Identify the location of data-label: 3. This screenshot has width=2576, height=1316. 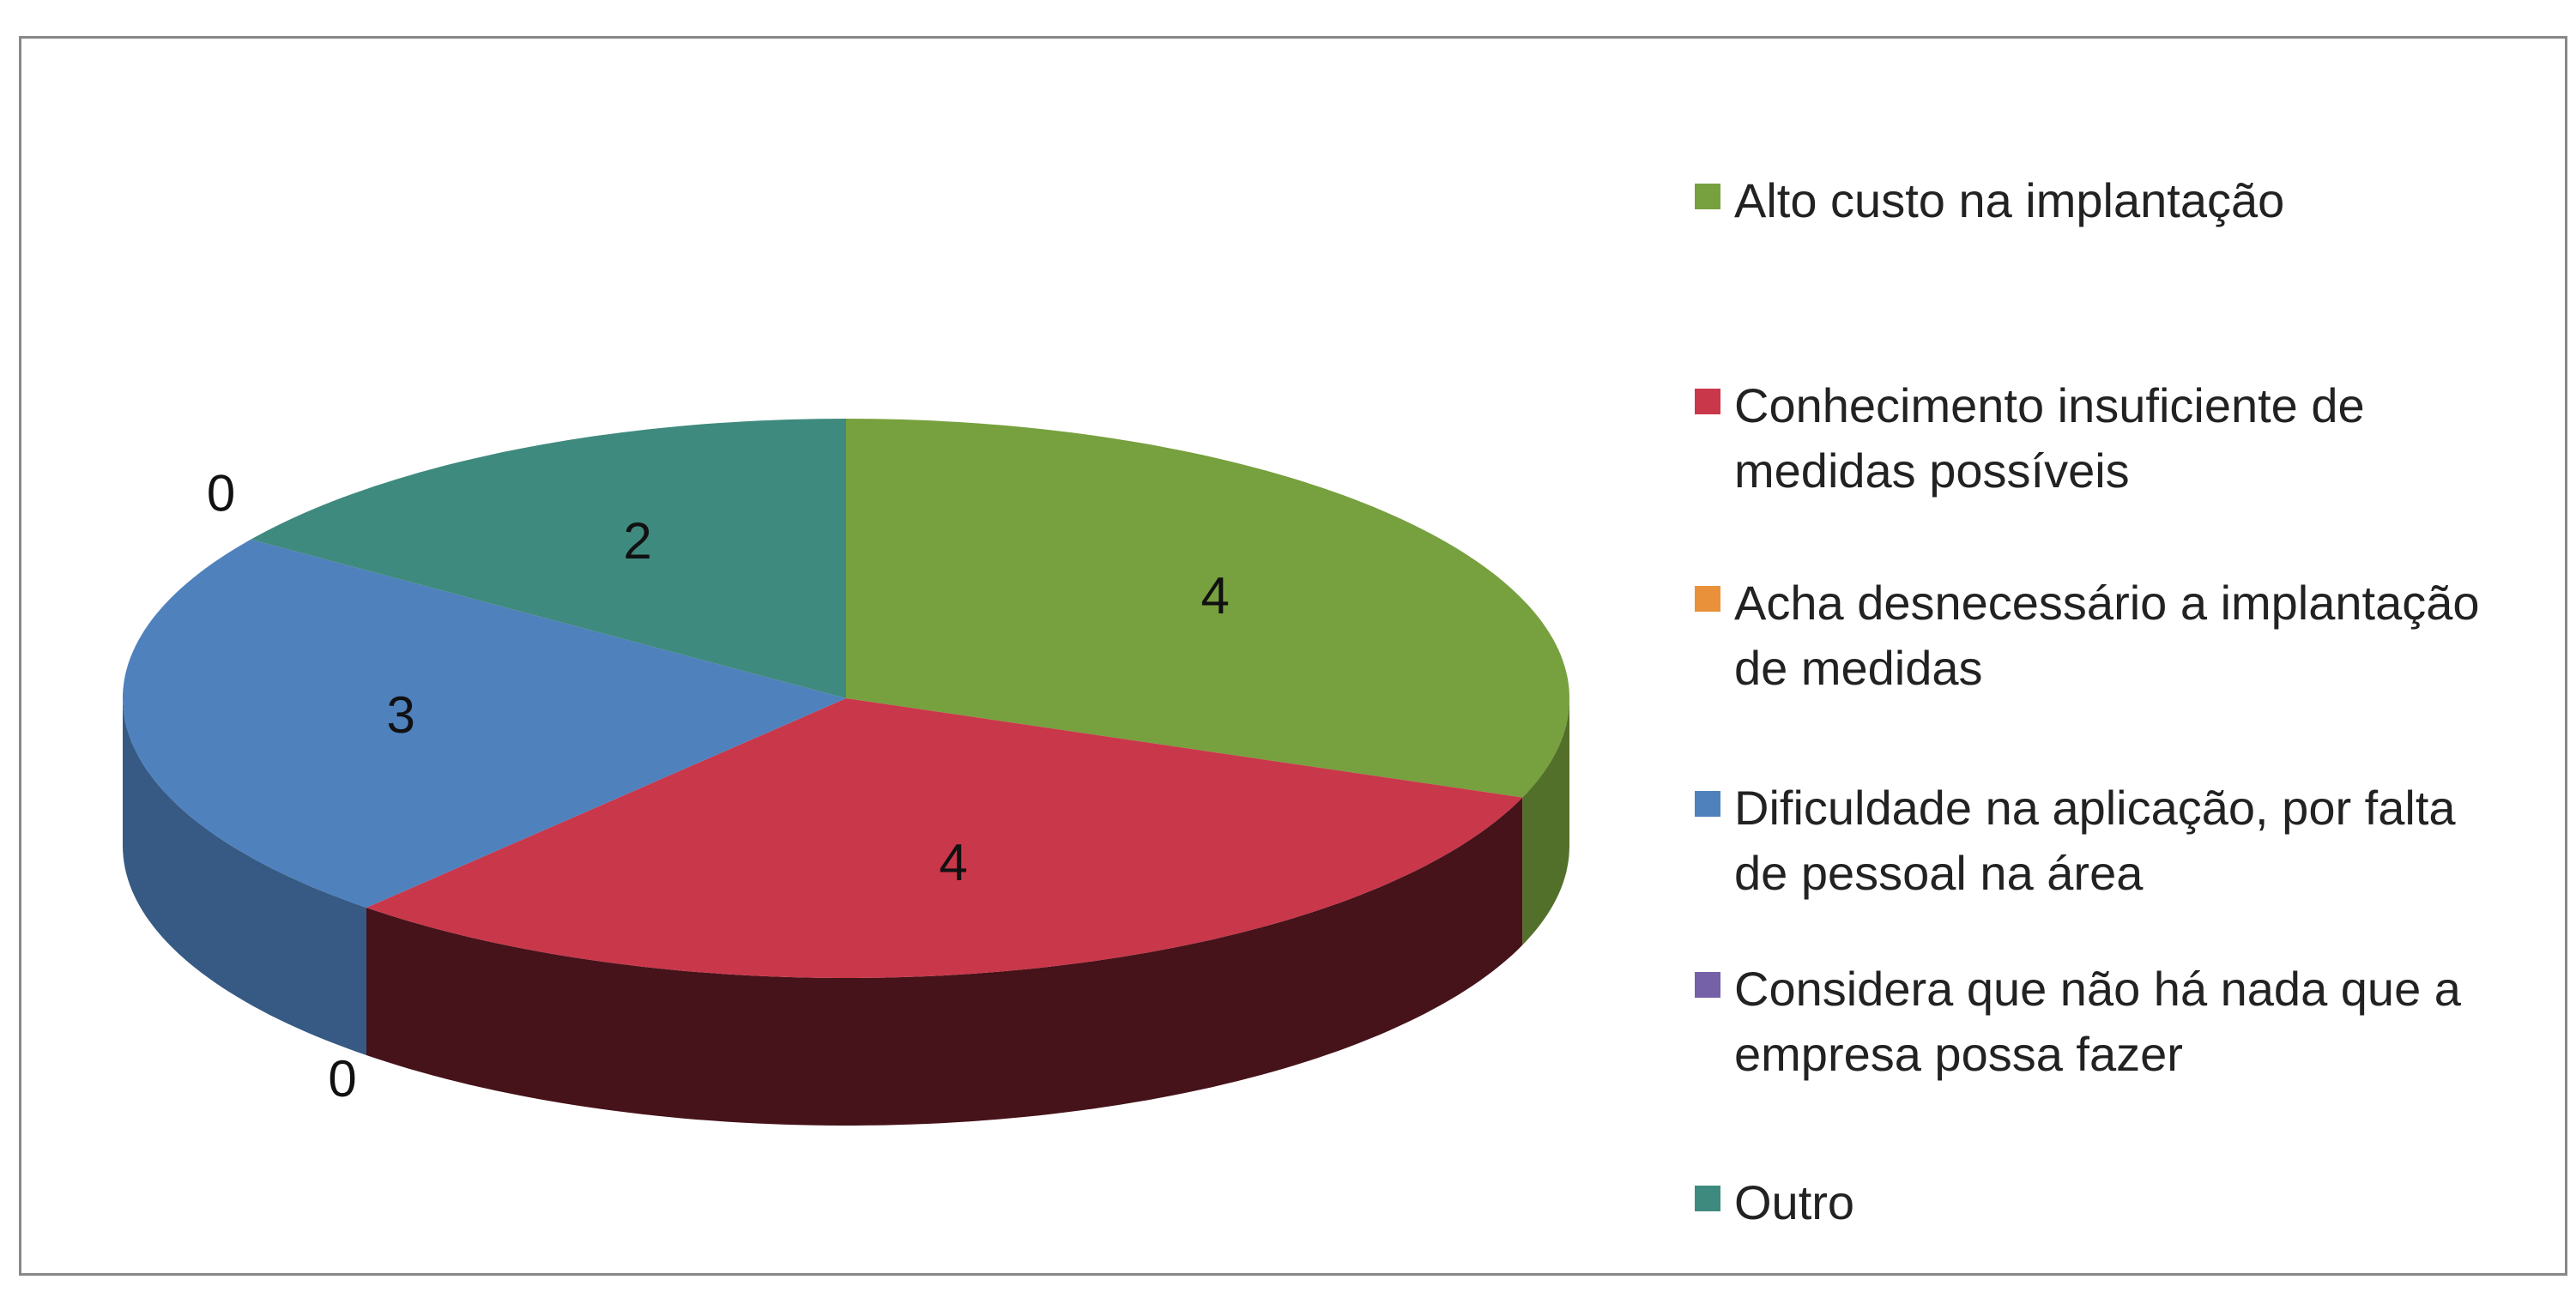
(400, 715).